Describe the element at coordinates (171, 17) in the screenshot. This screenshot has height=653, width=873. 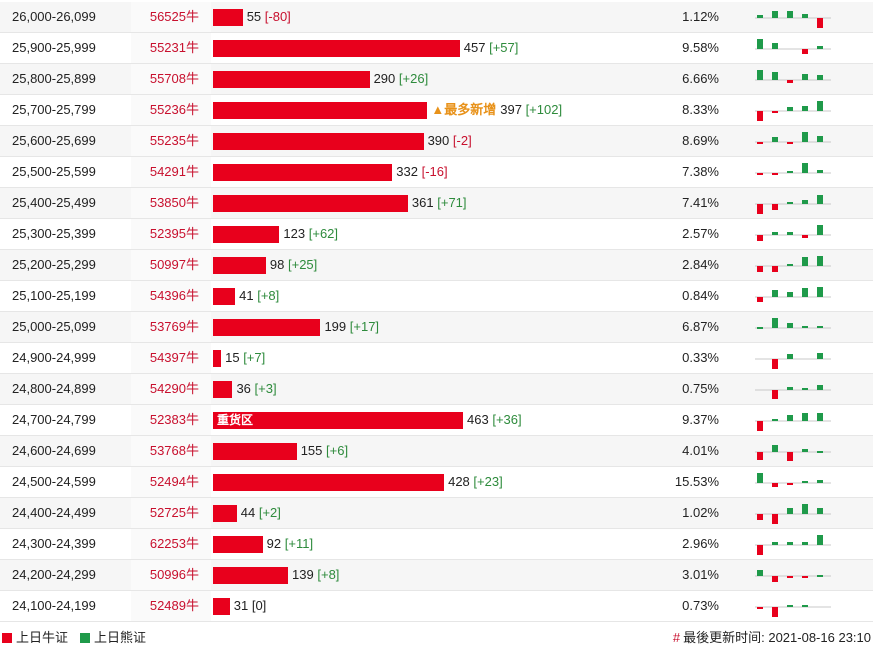
I see `warrant-code-link: 56525牛` at that location.